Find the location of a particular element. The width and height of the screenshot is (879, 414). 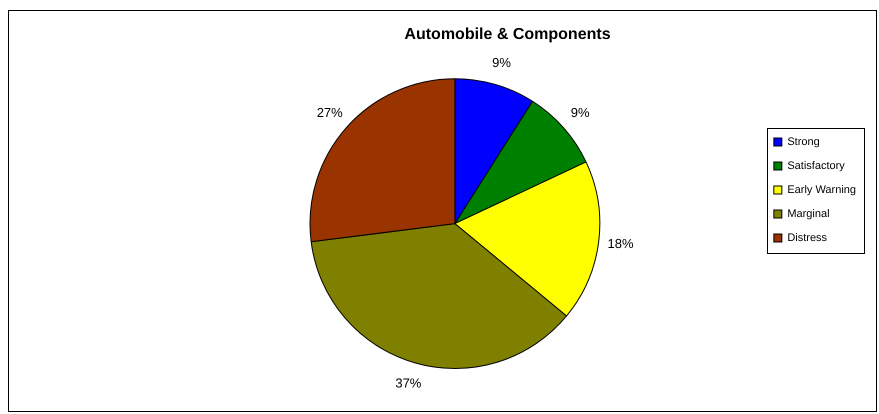

data-label: 37% is located at coordinates (408, 382).